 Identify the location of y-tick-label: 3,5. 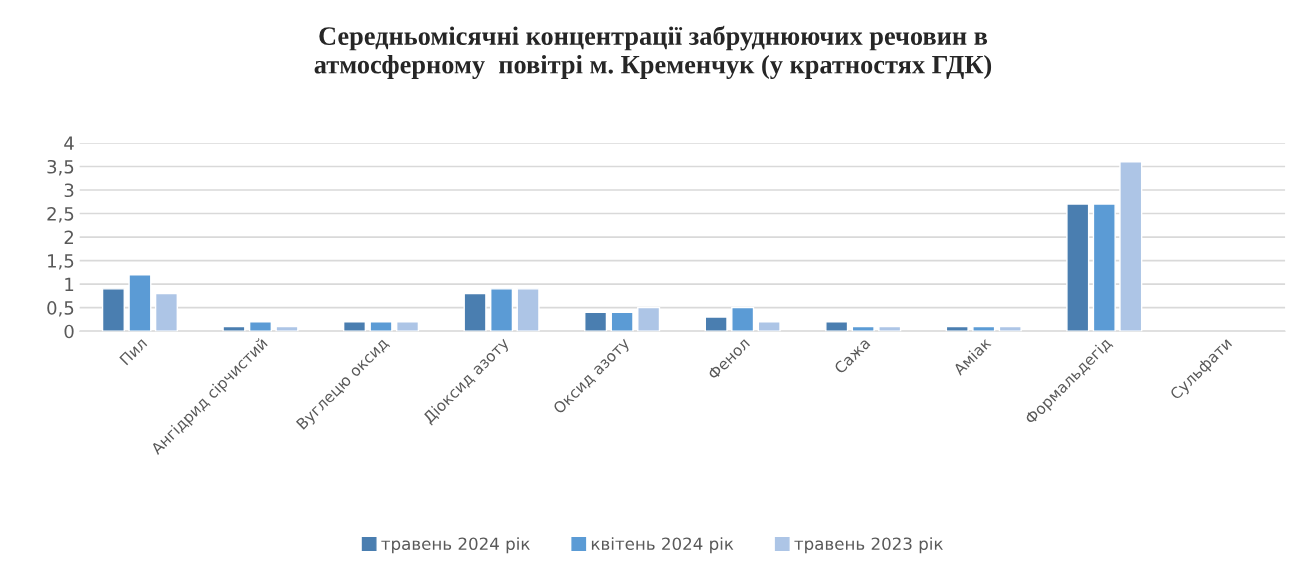
(60, 167).